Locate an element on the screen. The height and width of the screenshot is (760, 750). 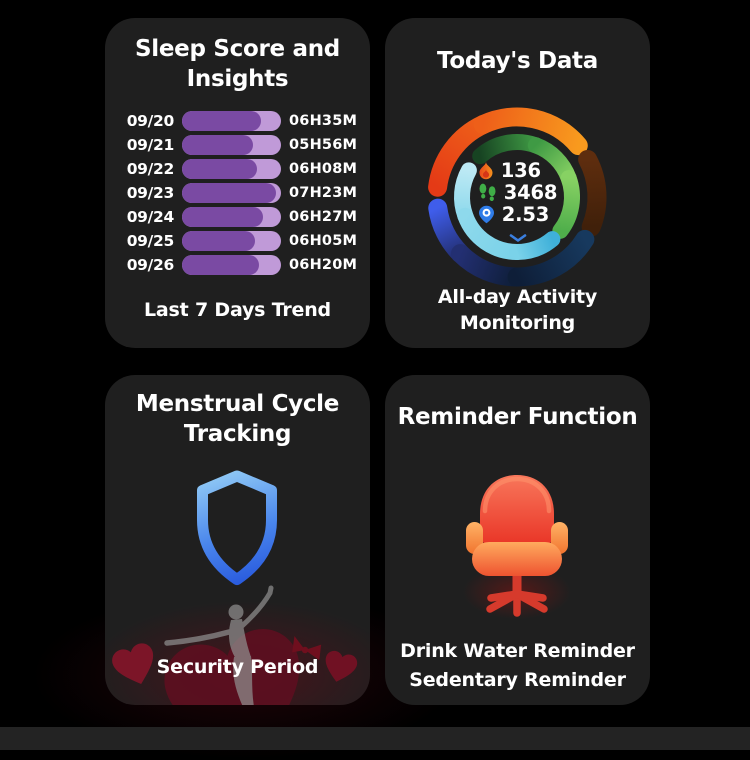
chevron-down-icon is located at coordinates (517, 238).